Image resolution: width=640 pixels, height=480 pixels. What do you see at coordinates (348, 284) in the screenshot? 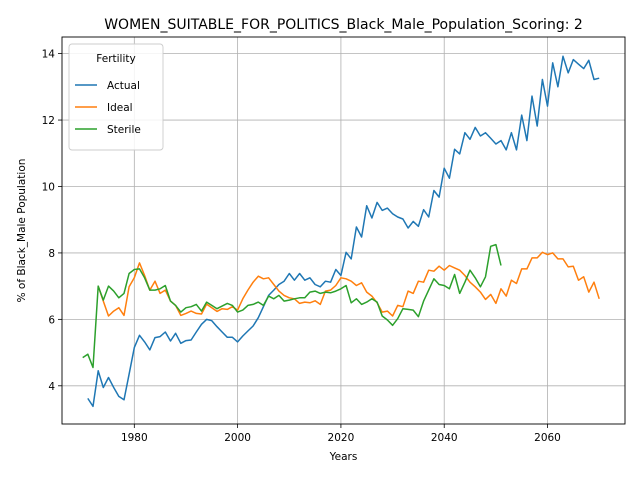
I see `series-line-ideal` at bounding box center [348, 284].